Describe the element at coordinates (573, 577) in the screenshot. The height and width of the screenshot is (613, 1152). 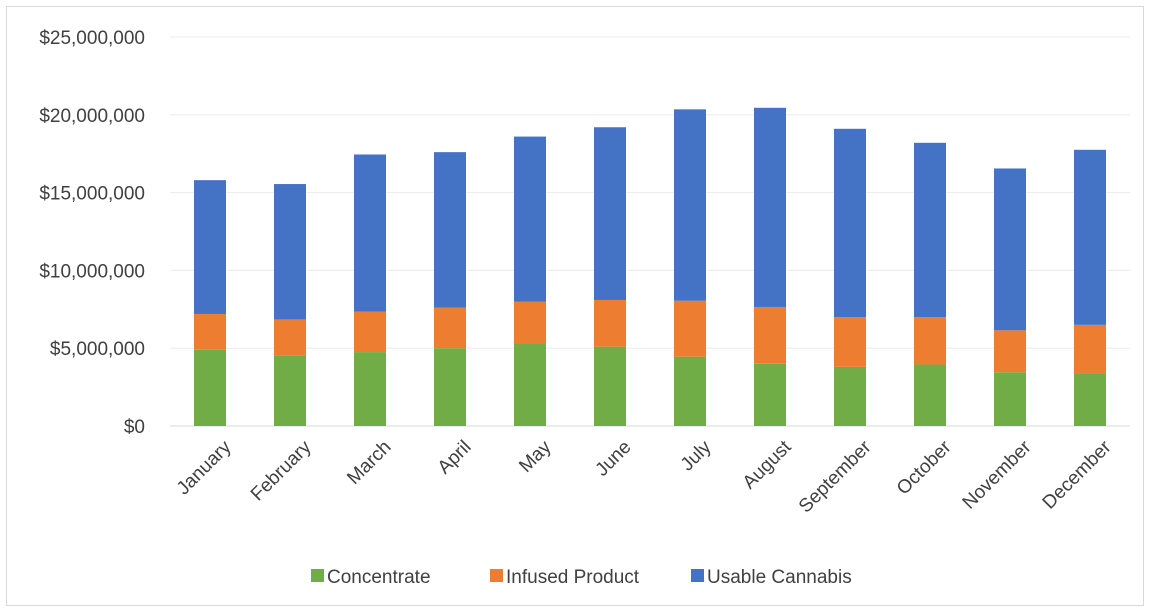
I see `legend-label: Infused Product` at that location.